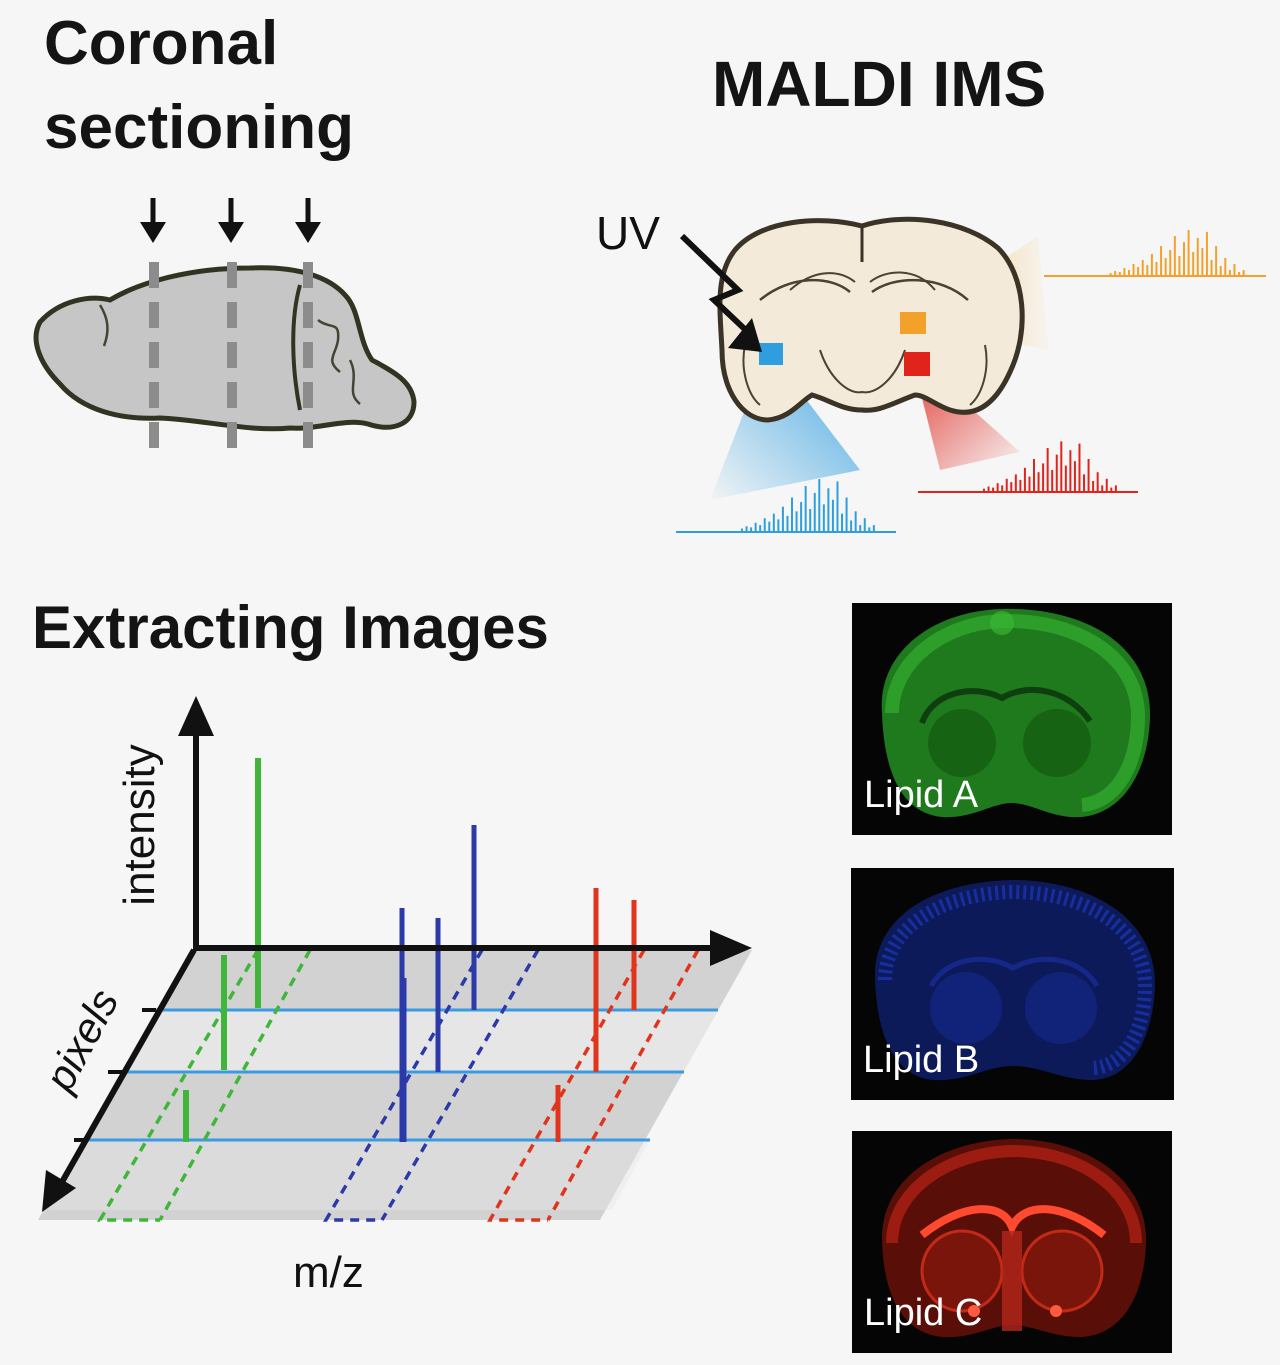 This screenshot has height=1365, width=1280. I want to click on orange-spot, so click(913, 323).